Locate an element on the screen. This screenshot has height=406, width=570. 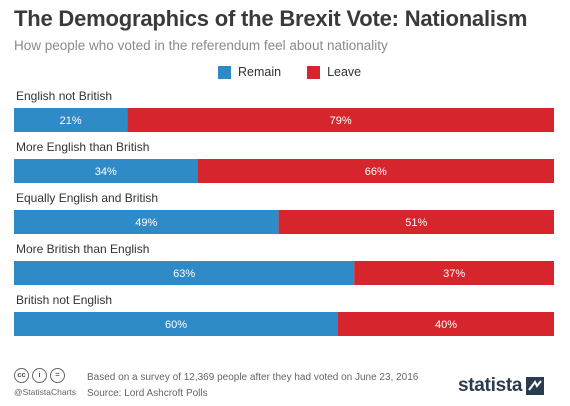
legend-item-leave: Leave is located at coordinates (334, 72).